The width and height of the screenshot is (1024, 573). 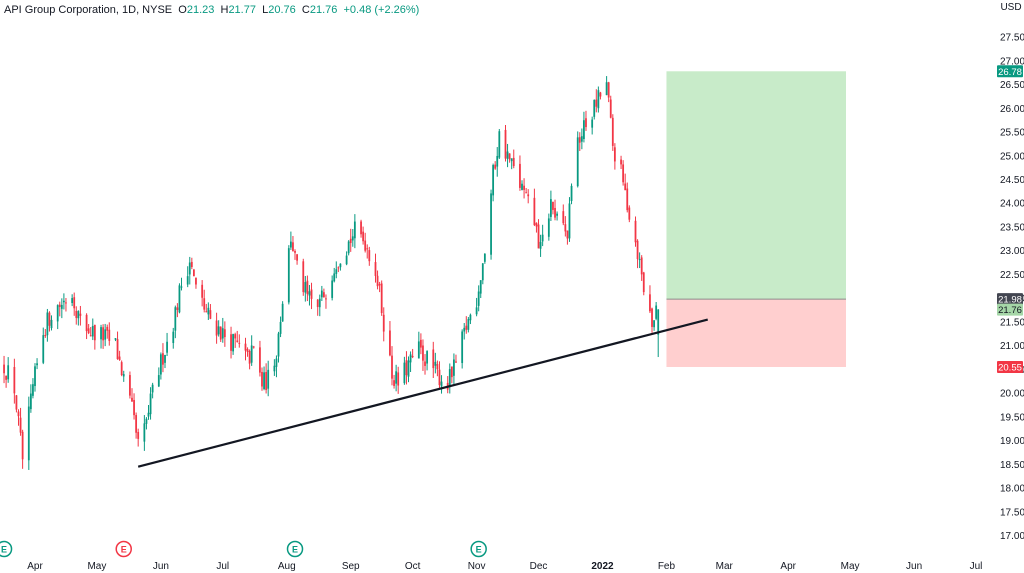 I want to click on support-trendline, so click(x=423, y=393).